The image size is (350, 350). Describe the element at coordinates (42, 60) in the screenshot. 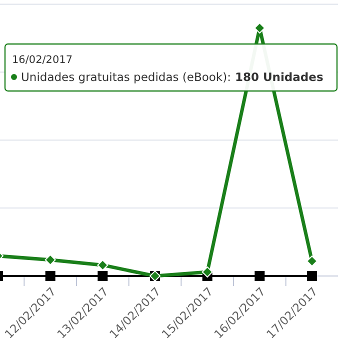

I see `annotation: 16/02/2017` at that location.